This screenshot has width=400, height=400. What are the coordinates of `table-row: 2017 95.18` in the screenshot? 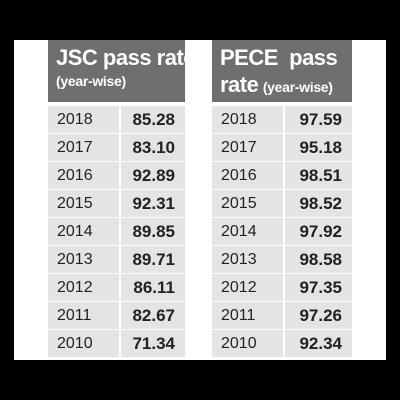 It's located at (282, 147).